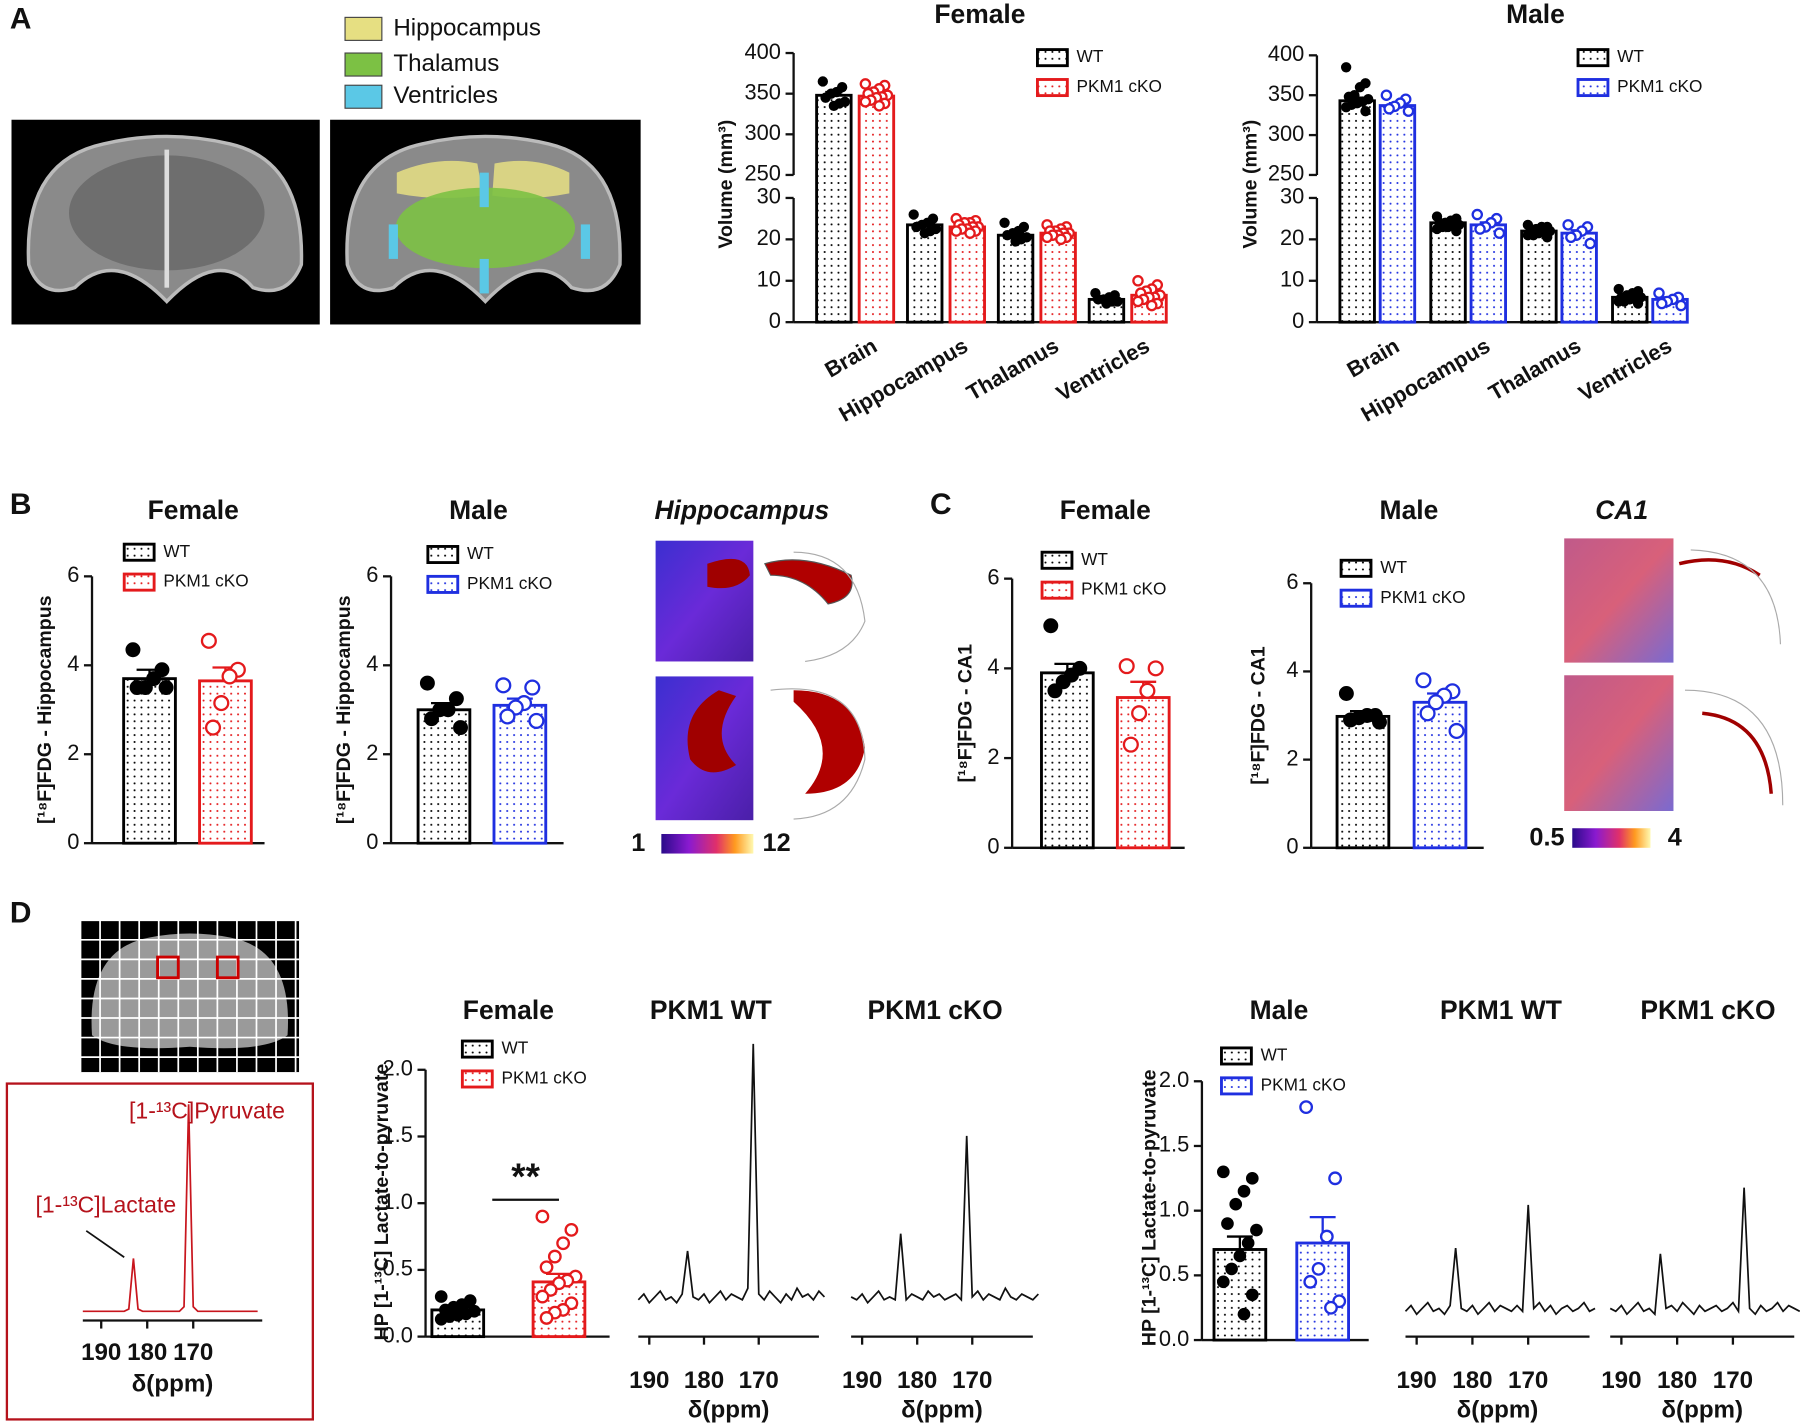 Image resolution: width=1800 pixels, height=1423 pixels. What do you see at coordinates (363, 28) in the screenshot?
I see `region-swatch` at bounding box center [363, 28].